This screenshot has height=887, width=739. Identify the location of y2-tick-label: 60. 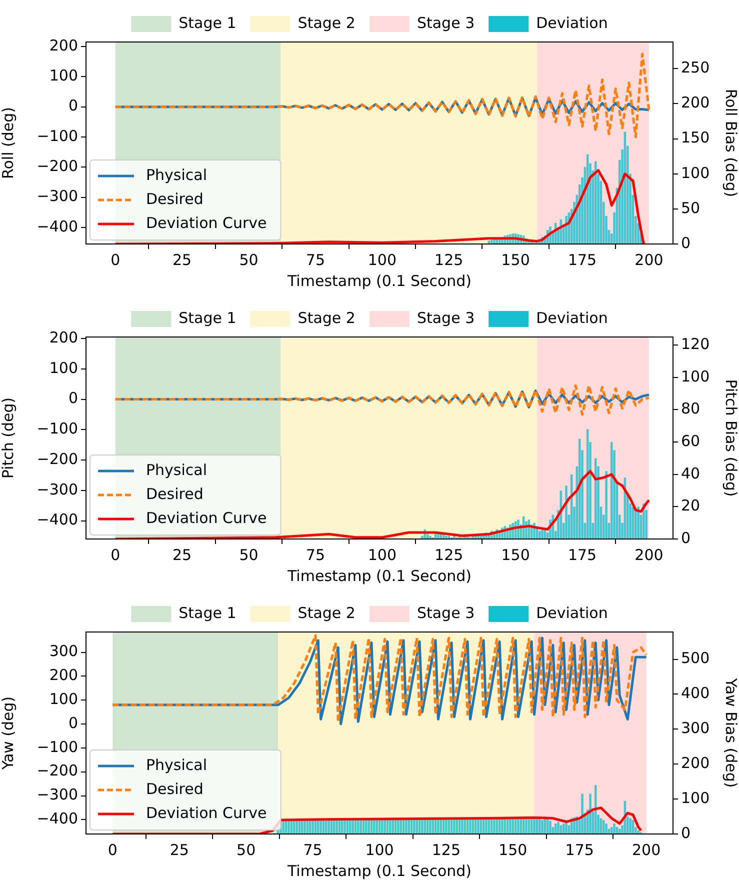
(690, 441).